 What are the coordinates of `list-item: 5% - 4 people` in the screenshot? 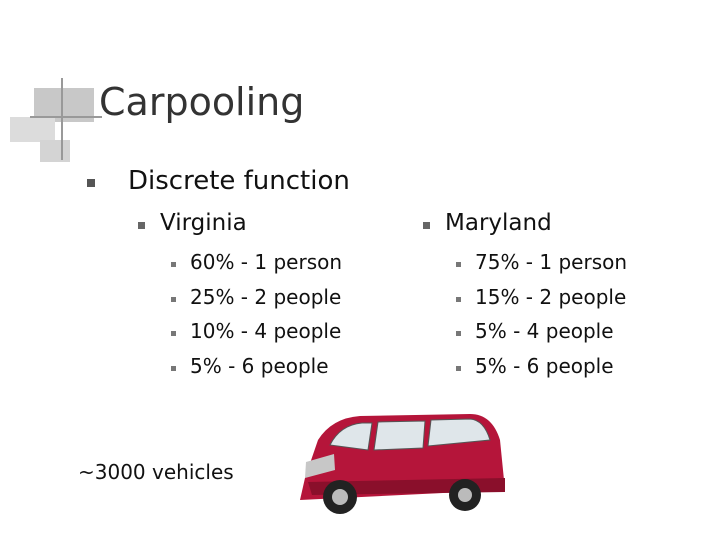 It's located at (544, 331).